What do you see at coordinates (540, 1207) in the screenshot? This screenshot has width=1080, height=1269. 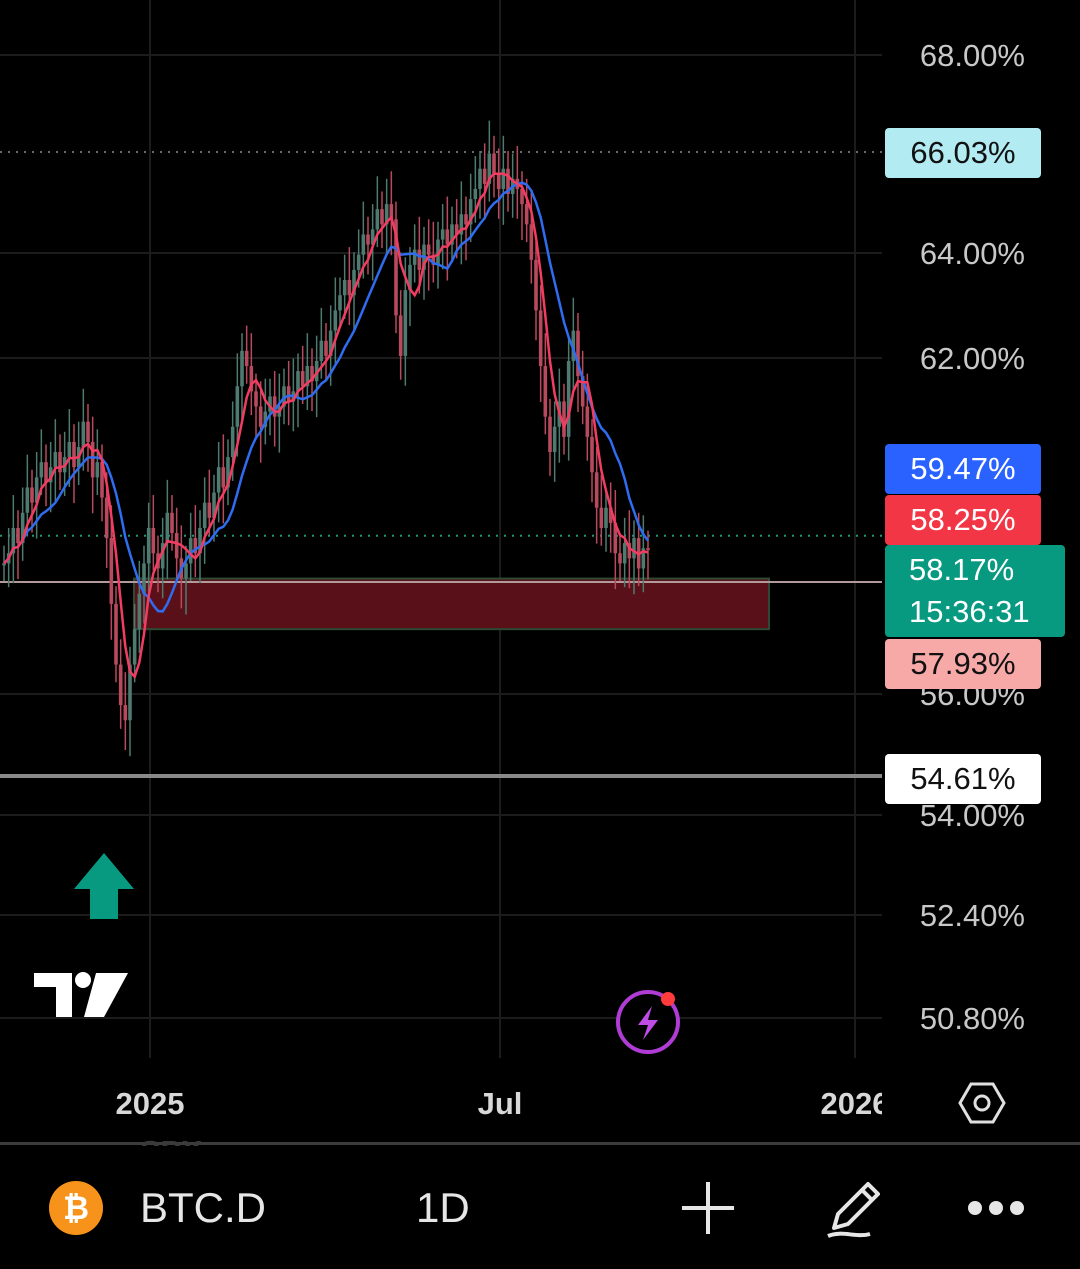 I see `bottom-toolbar: ₿ BTC.D 1D` at bounding box center [540, 1207].